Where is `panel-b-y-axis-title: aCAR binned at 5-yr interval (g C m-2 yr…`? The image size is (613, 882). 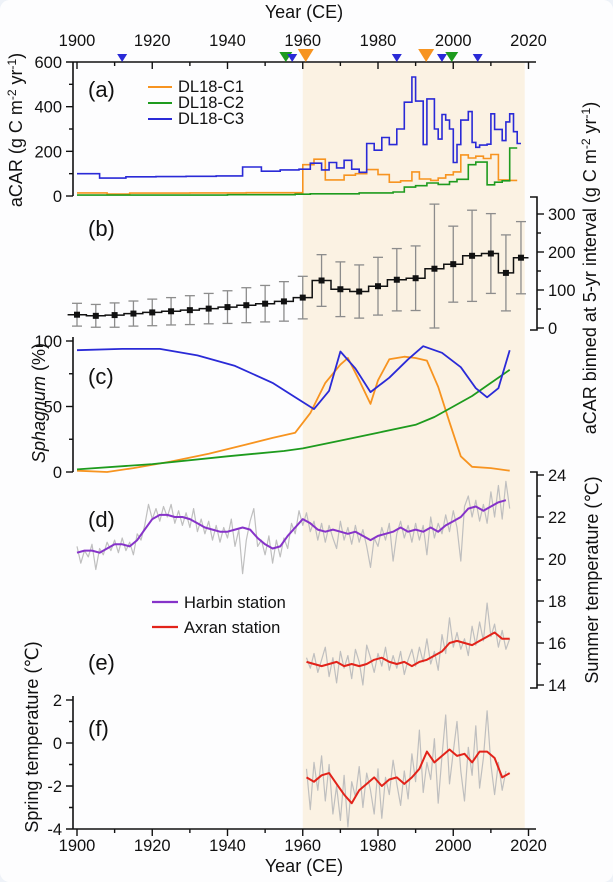 panel-b-y-axis-title: aCAR binned at 5-yr interval (g C m-2 yr… is located at coordinates (589, 268).